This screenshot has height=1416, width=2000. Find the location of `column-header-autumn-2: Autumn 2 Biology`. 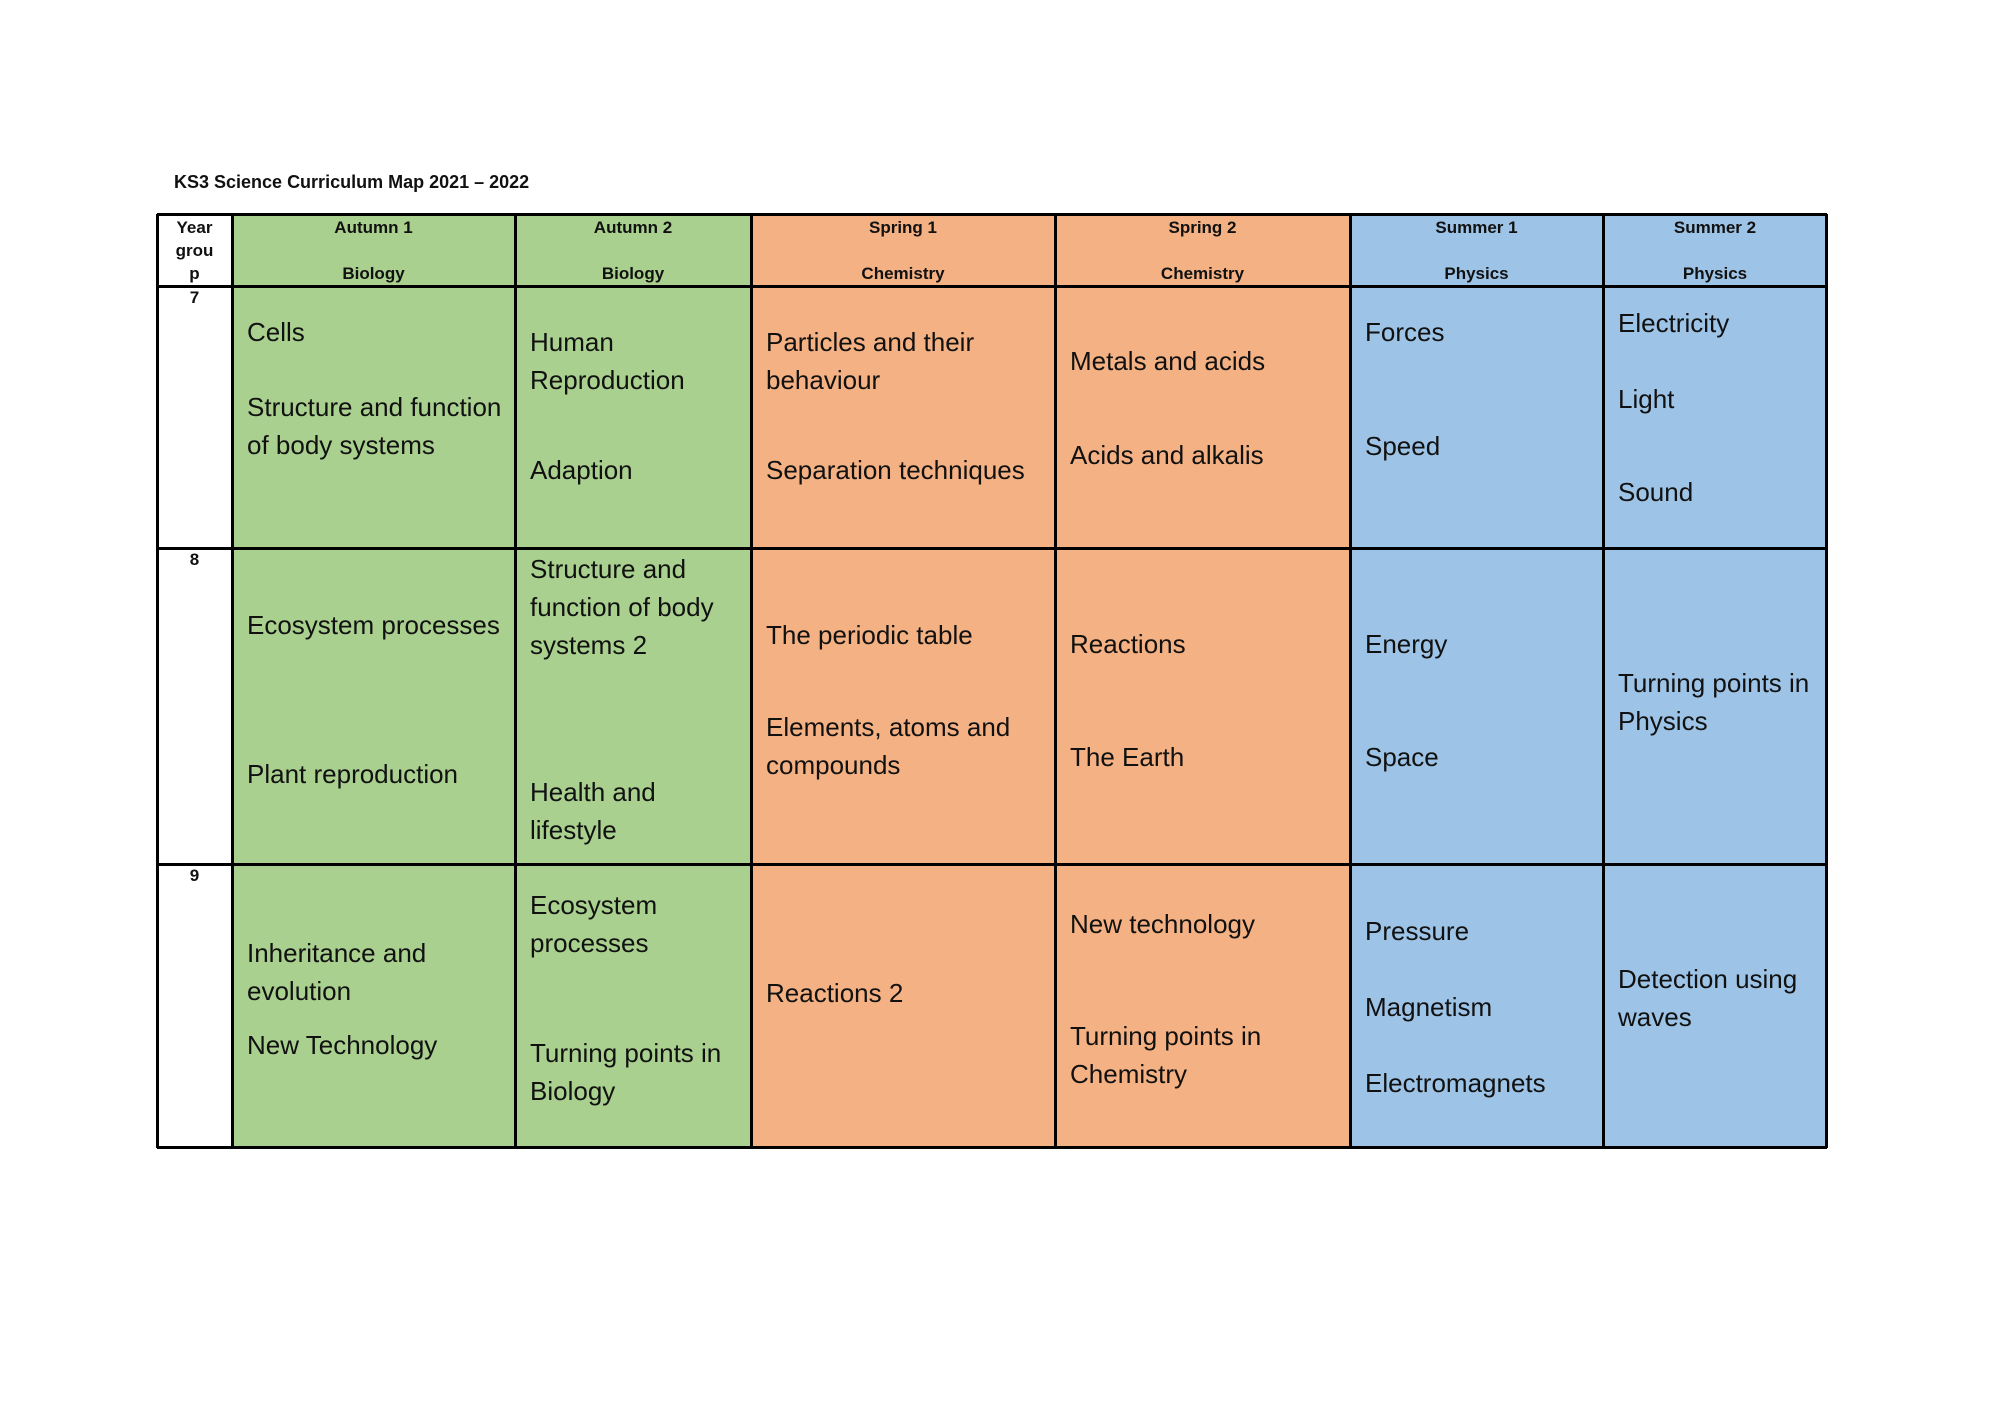

column-header-autumn-2: Autumn 2 Biology is located at coordinates (633, 250).